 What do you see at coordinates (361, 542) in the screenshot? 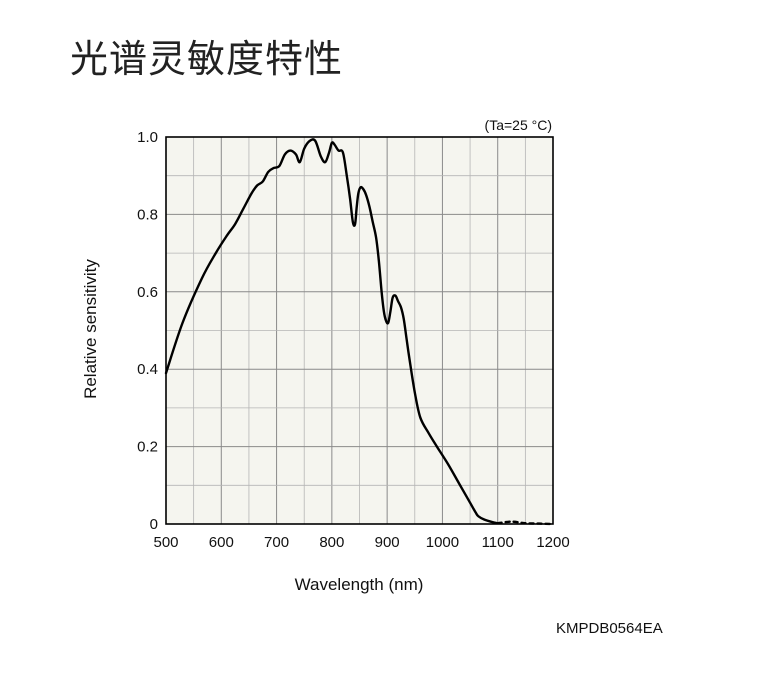
I see `x-tick-labels: 500 600 700 800 900 1000 1100 1200` at bounding box center [361, 542].